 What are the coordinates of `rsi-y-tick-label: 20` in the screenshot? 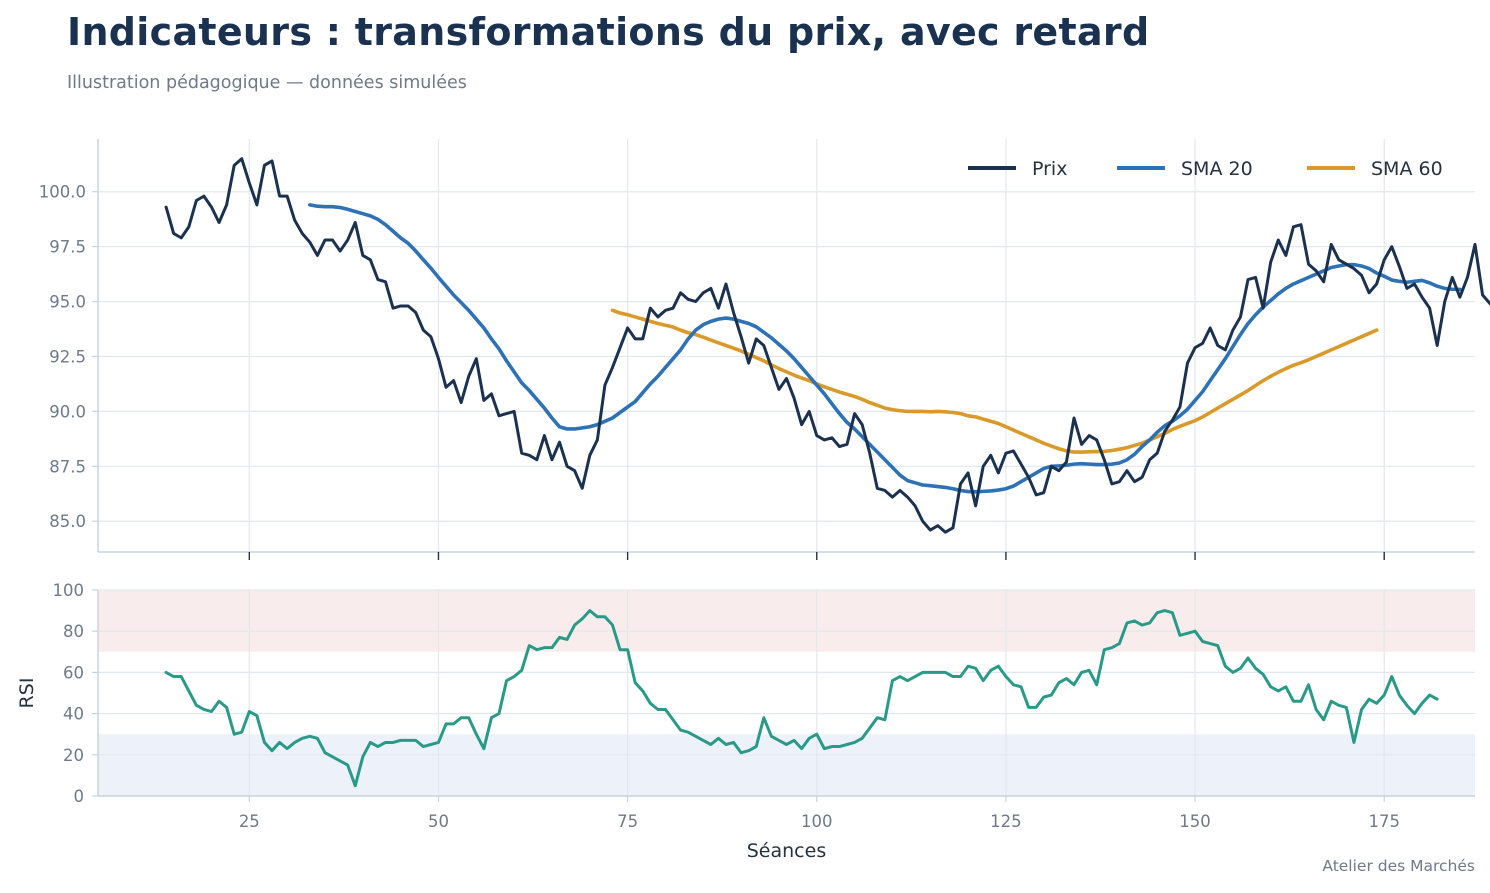 It's located at (73, 755).